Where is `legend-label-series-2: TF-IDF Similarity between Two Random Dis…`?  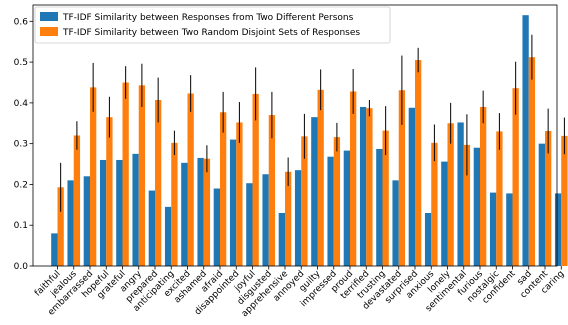
legend-label-series-2: TF-IDF Similarity between Two Random Dis… is located at coordinates (211, 33).